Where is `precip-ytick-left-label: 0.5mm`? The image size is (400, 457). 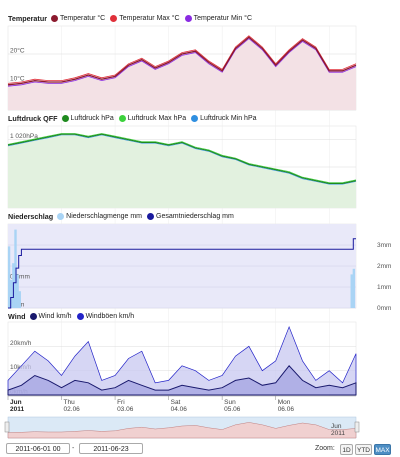
precip-ytick-left-label: 0.5mm is located at coordinates (20, 277).